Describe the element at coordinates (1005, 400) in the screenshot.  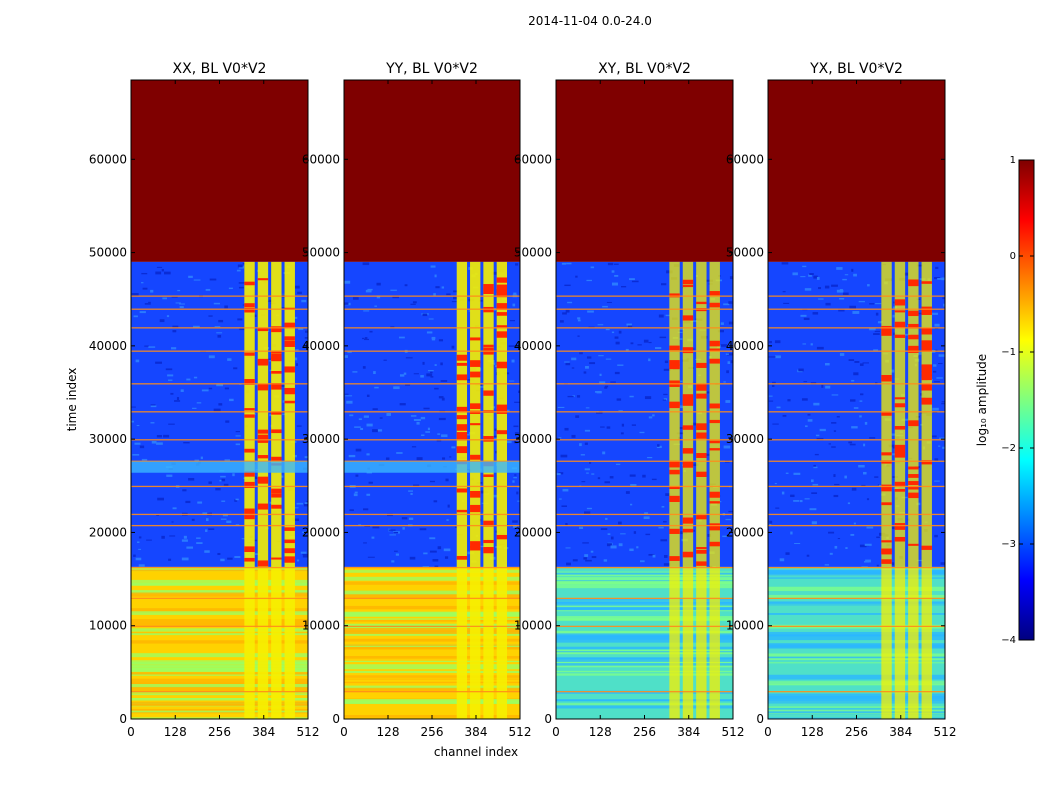
I see `colorbar: 1 0 −1 −2 −3 −4 log₁₀ amplitude` at that location.